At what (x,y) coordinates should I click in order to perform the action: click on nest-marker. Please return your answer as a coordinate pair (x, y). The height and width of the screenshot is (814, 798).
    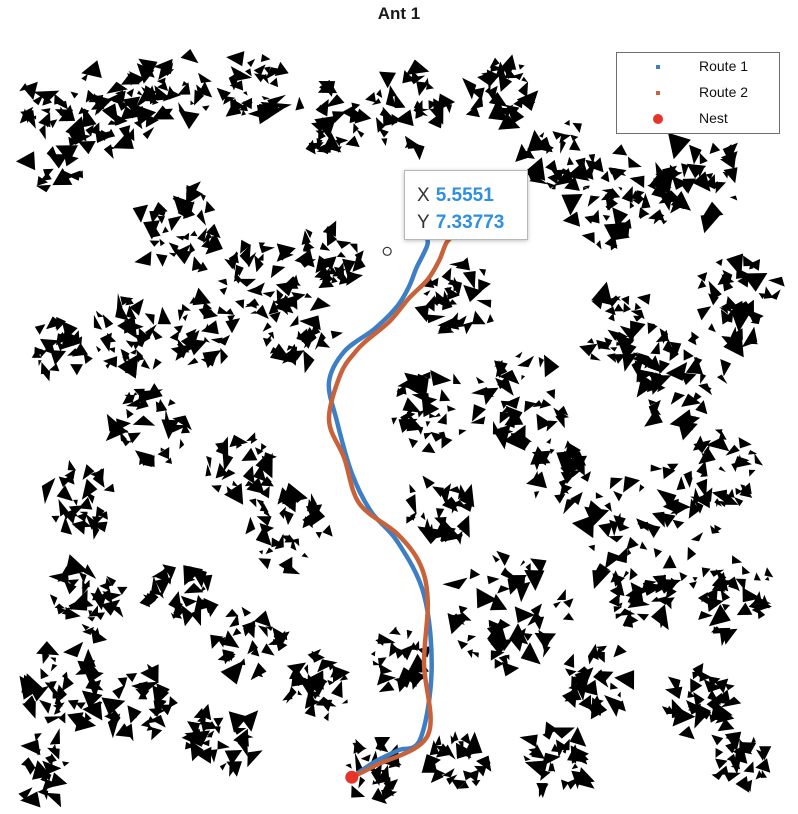
    Looking at the image, I should click on (352, 777).